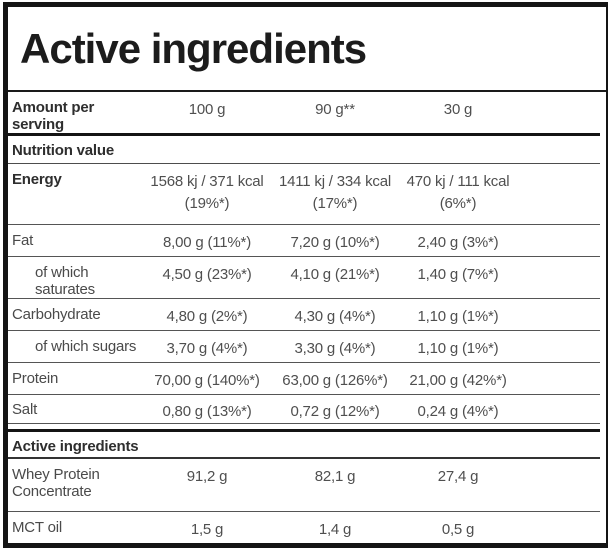  What do you see at coordinates (458, 529) in the screenshot?
I see `mct-30g: 0,5 g` at bounding box center [458, 529].